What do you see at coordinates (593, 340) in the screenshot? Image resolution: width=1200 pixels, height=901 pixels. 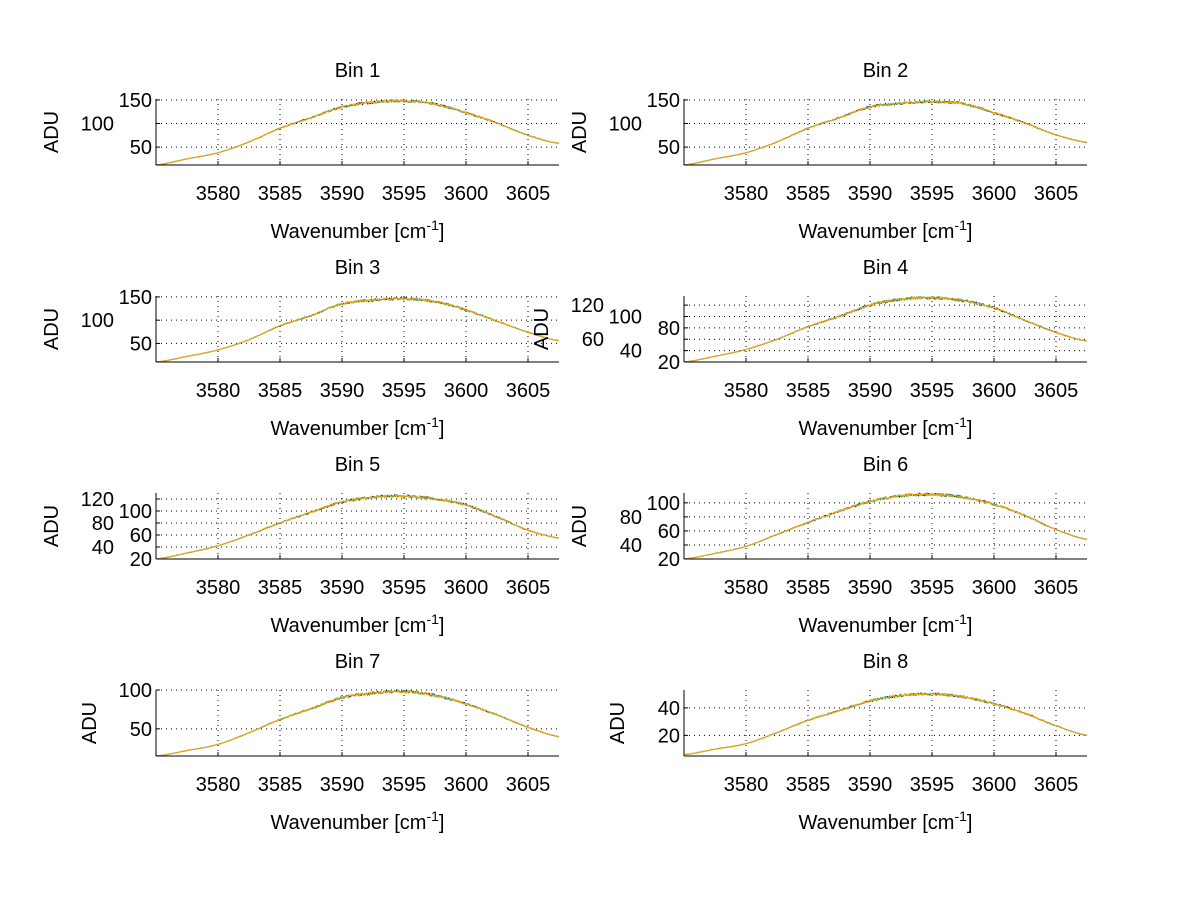 I see `y-tick-label: 60` at bounding box center [593, 340].